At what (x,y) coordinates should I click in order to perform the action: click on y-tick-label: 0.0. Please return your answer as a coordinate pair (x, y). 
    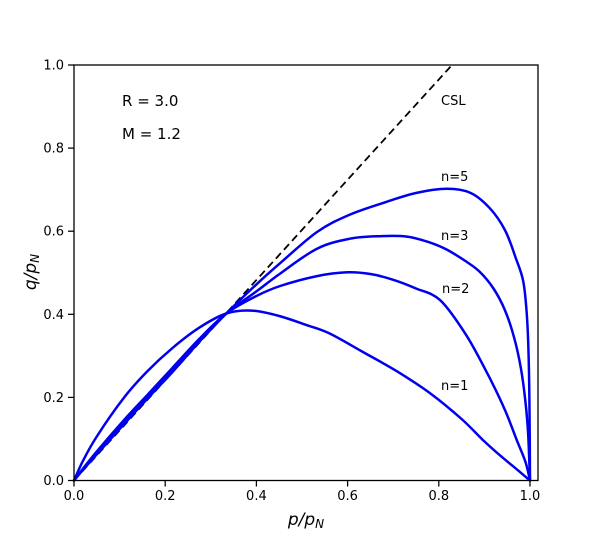
    Looking at the image, I should click on (53, 481).